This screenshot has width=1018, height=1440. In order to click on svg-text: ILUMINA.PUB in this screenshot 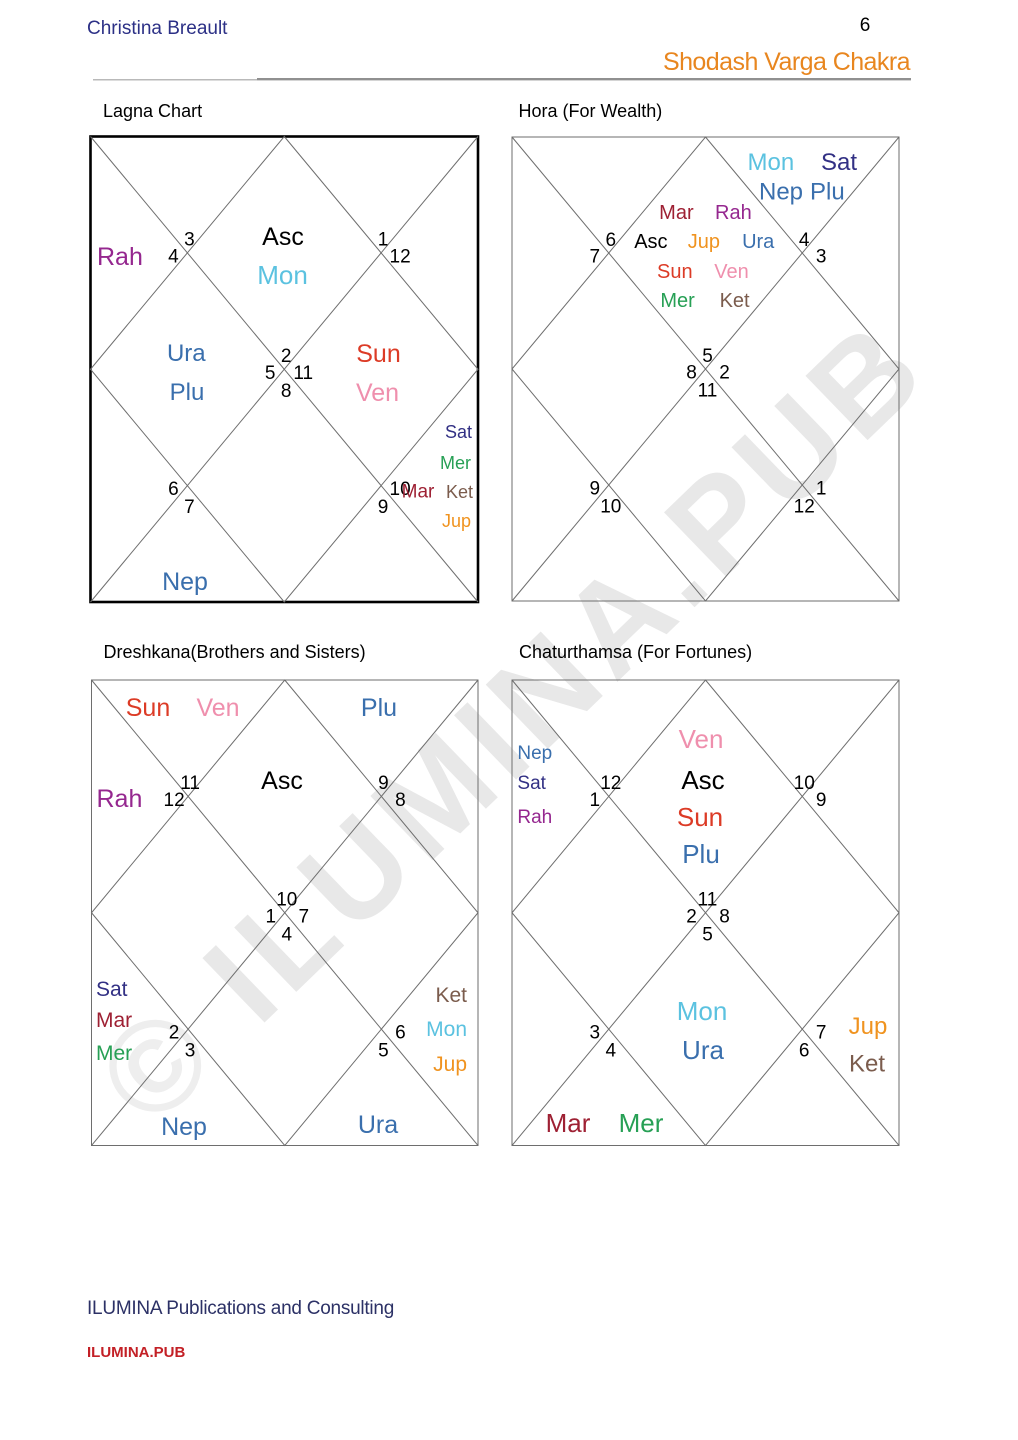, I will do `click(136, 1352)`.